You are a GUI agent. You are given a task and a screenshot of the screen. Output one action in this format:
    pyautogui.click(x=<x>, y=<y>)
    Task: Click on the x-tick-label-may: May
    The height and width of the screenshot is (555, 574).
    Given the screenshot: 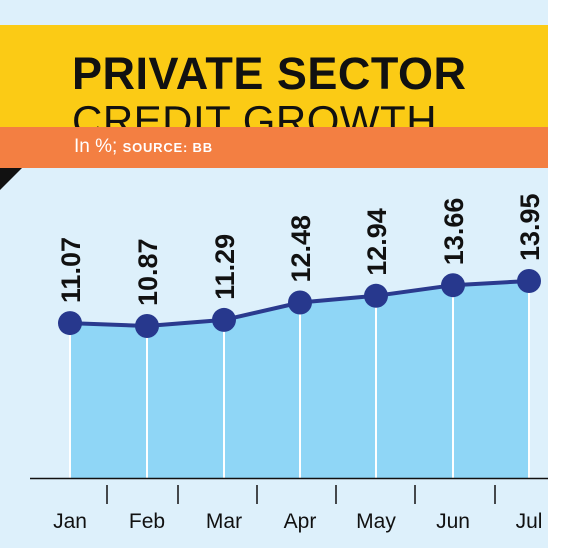 What is the action you would take?
    pyautogui.click(x=376, y=521)
    